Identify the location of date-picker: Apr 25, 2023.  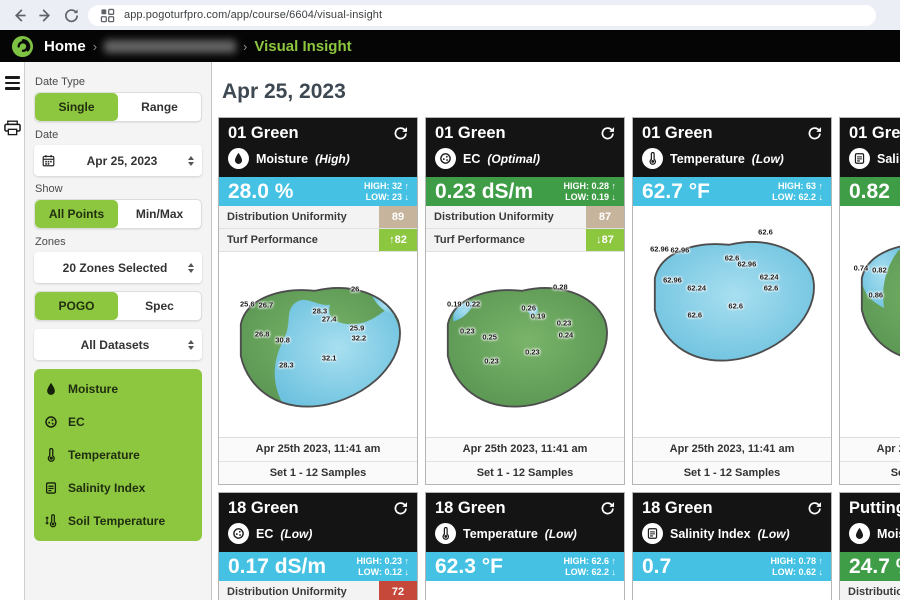
(118, 160).